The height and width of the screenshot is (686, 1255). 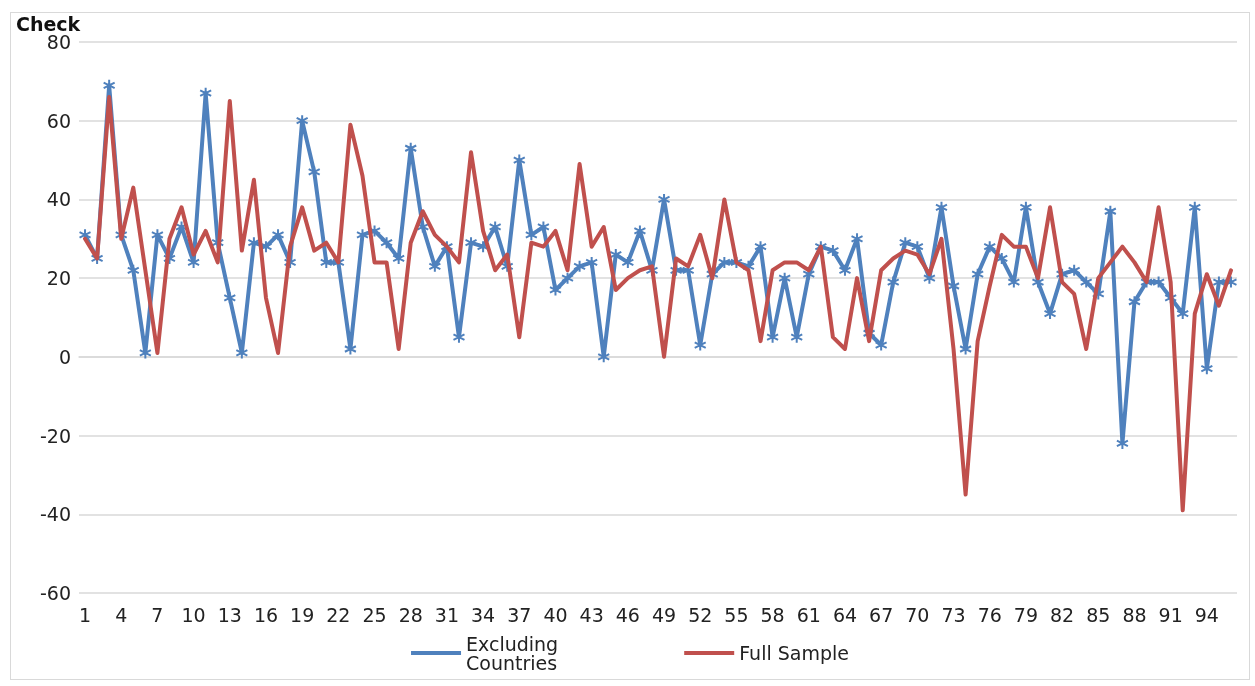 What do you see at coordinates (266, 614) in the screenshot?
I see `x-tick-label: 16` at bounding box center [266, 614].